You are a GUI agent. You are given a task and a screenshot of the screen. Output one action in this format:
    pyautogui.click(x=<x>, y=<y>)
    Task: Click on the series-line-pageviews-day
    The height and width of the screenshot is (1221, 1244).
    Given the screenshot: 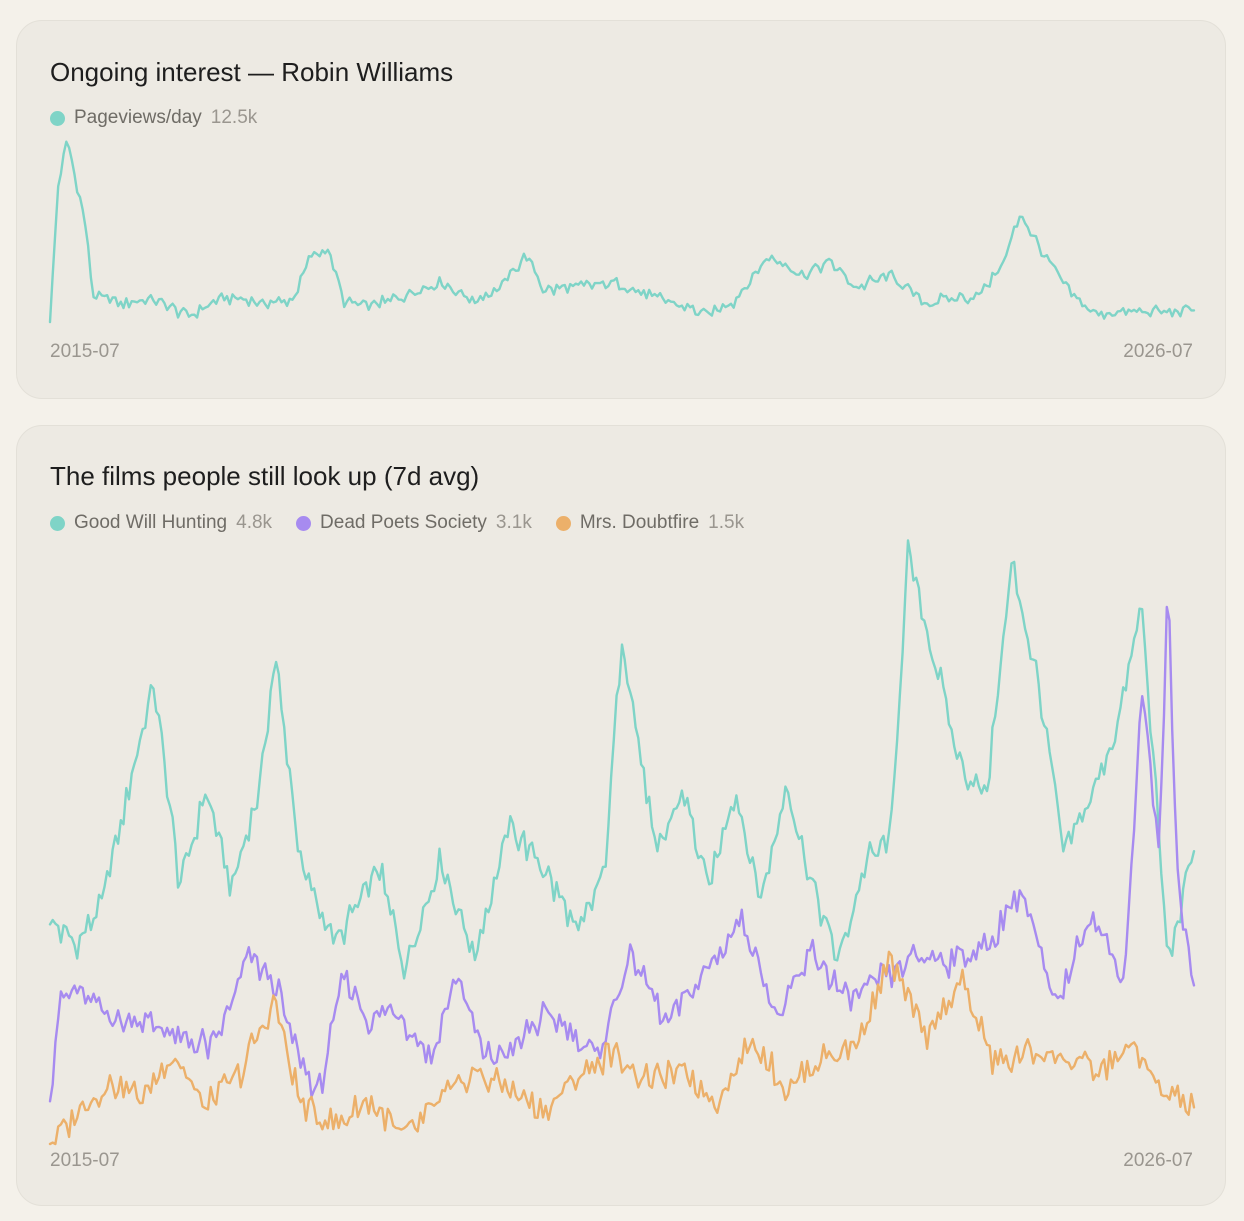 What is the action you would take?
    pyautogui.click(x=622, y=232)
    